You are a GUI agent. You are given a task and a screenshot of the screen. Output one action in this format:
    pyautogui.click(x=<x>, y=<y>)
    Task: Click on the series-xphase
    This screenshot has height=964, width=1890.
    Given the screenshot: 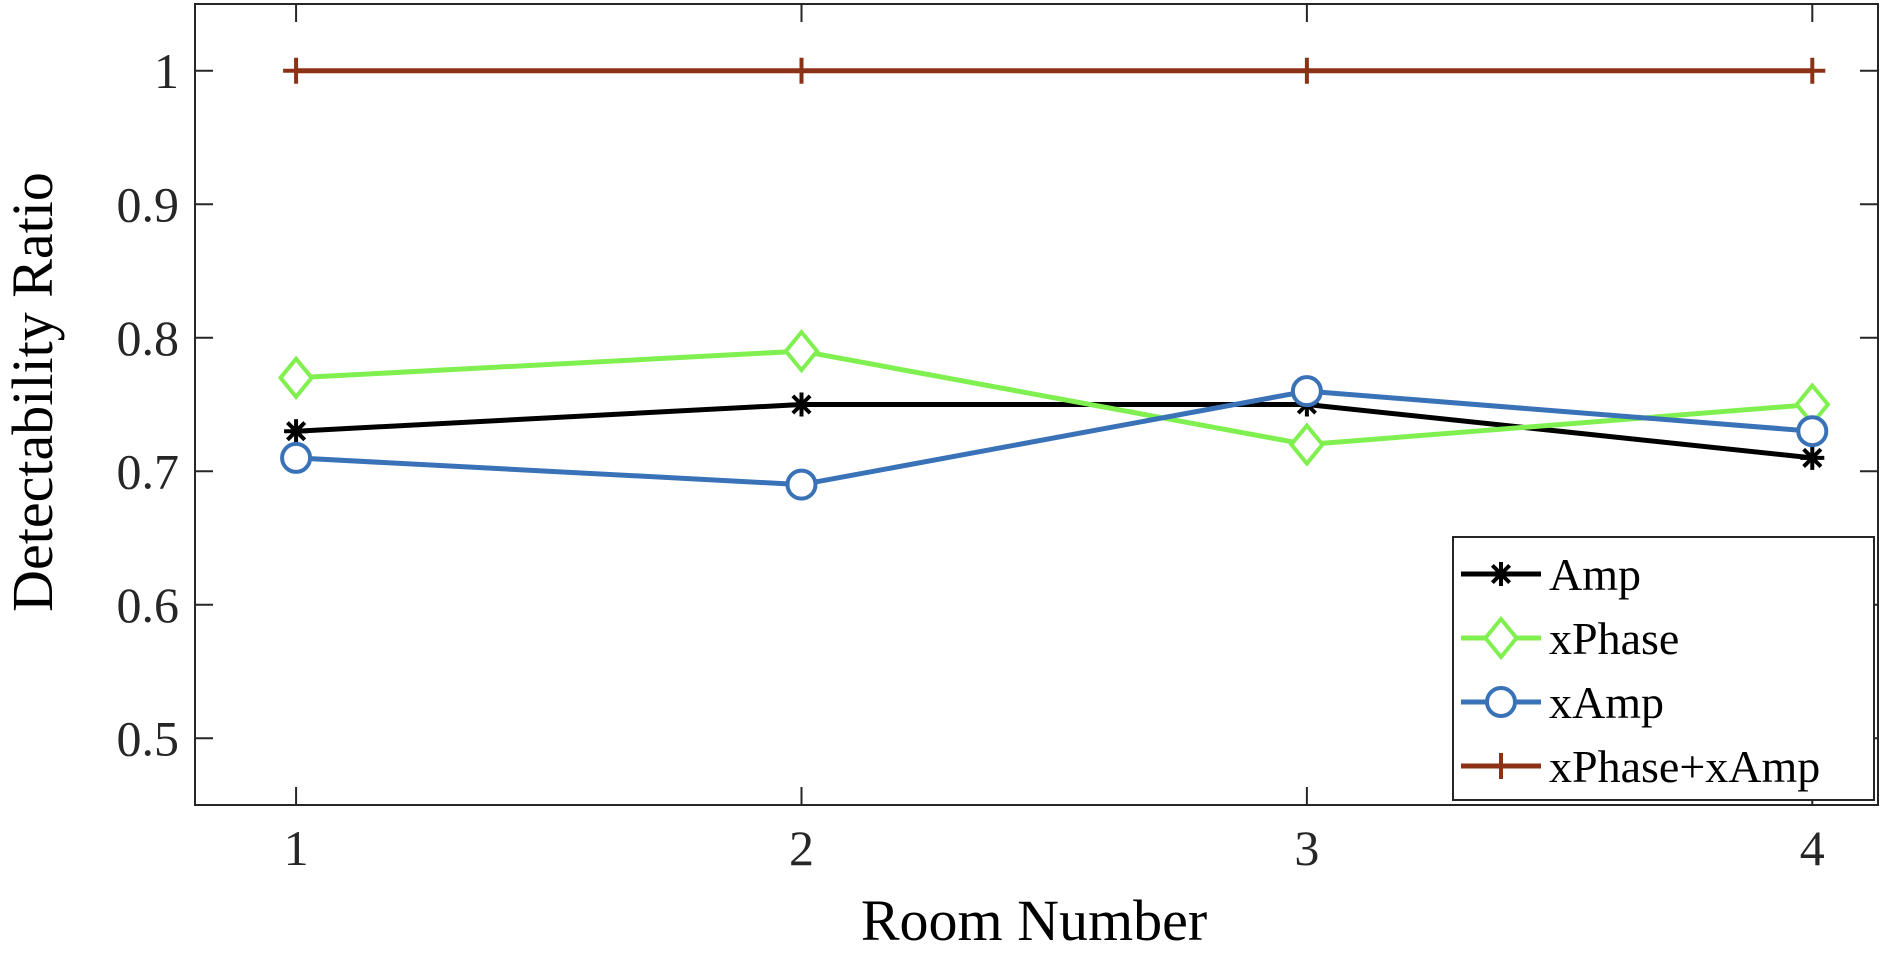 What is the action you would take?
    pyautogui.click(x=1054, y=397)
    